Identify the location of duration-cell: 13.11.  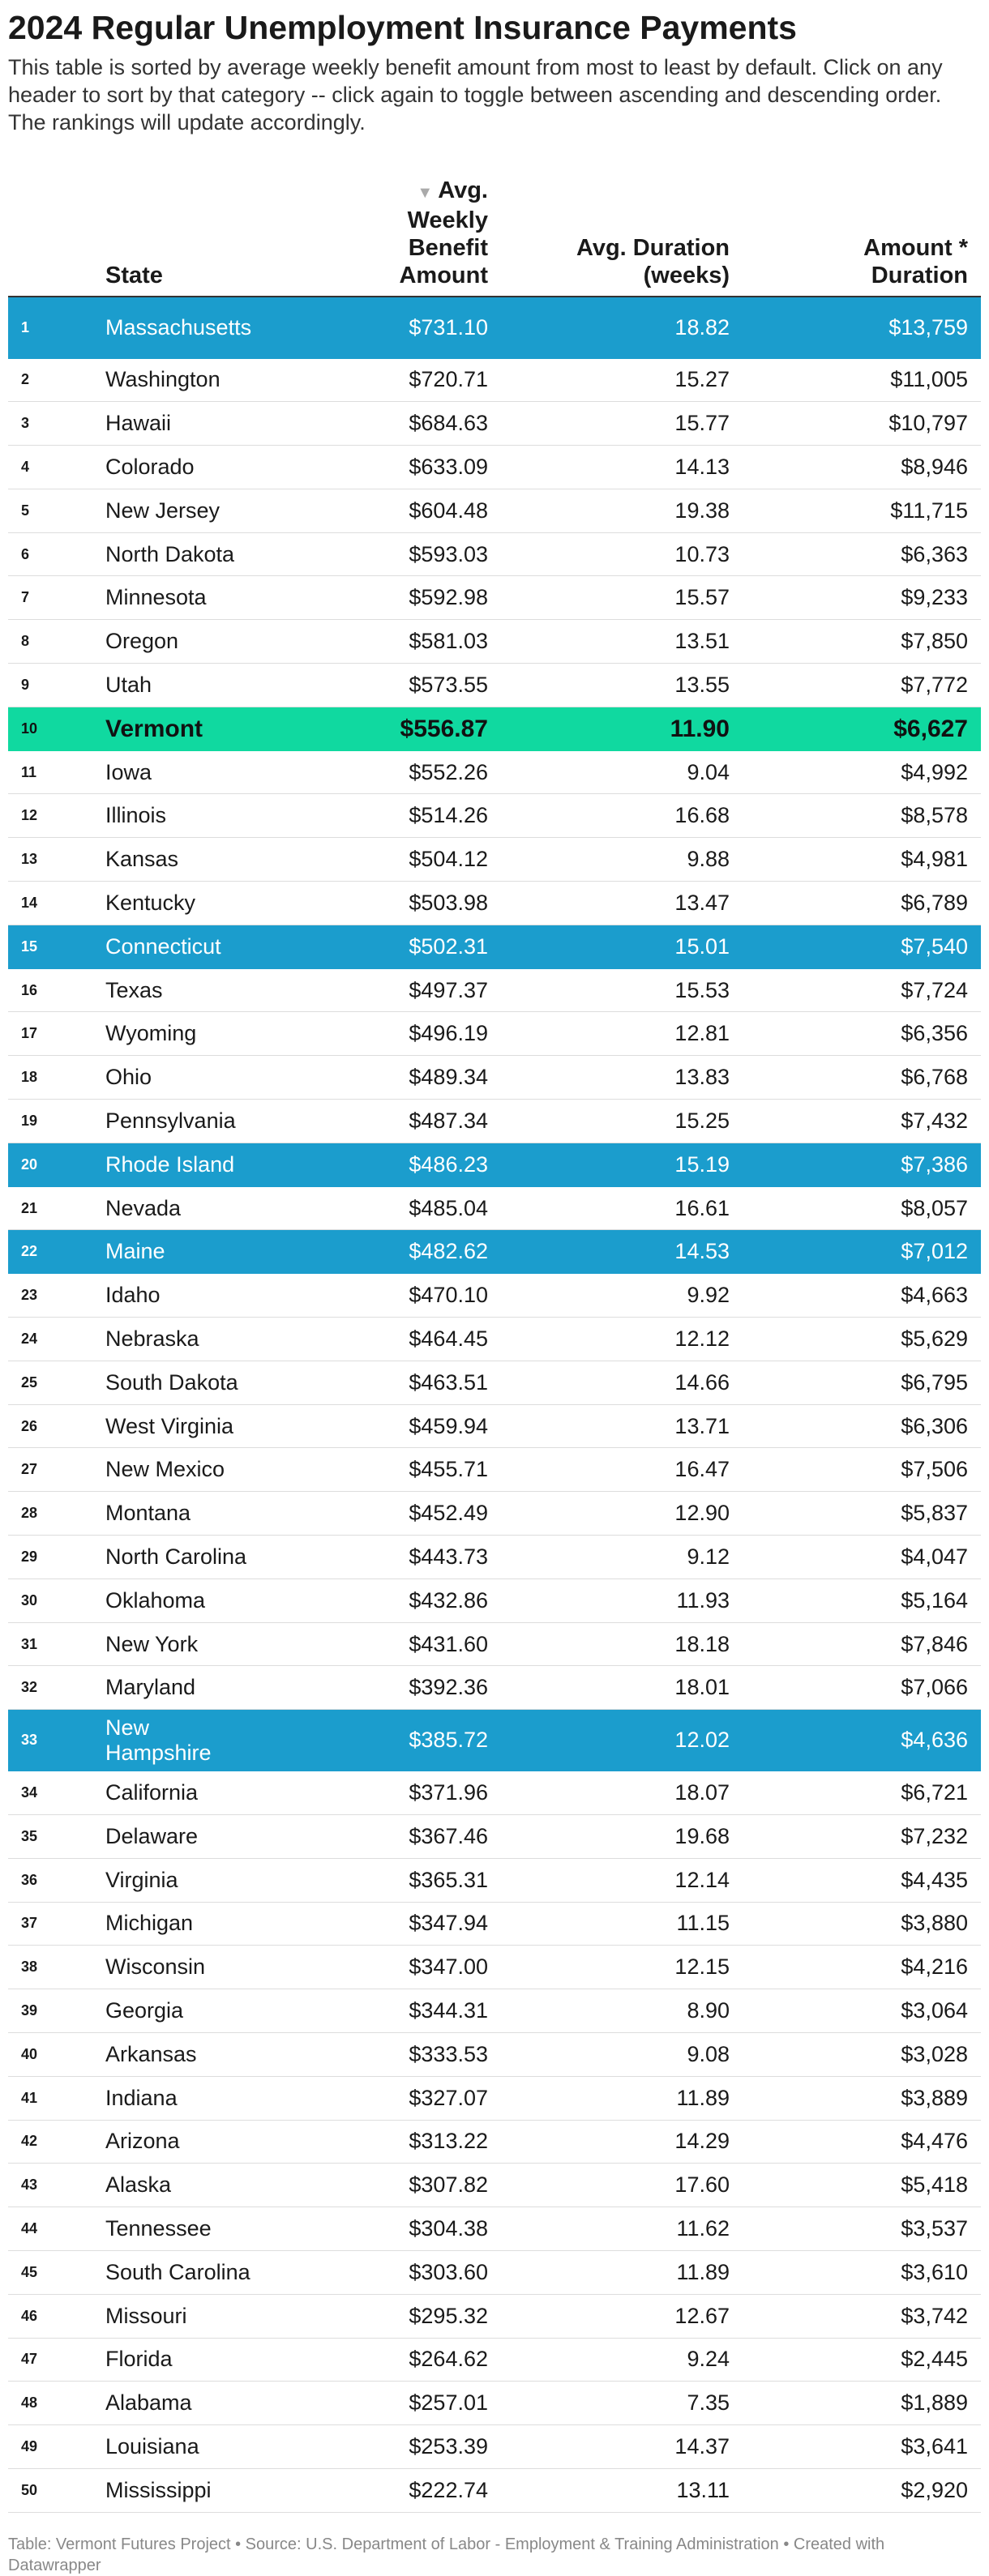
(703, 2489).